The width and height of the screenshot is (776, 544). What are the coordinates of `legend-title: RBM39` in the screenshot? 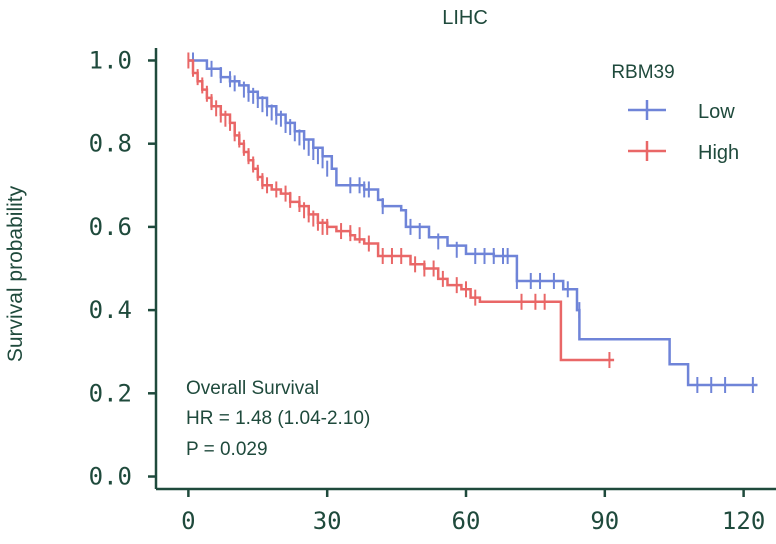 It's located at (642, 72).